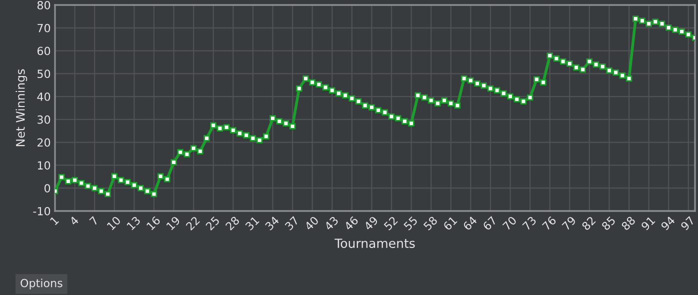 The width and height of the screenshot is (698, 295). Describe the element at coordinates (44, 165) in the screenshot. I see `y-tick-label: 10` at that location.